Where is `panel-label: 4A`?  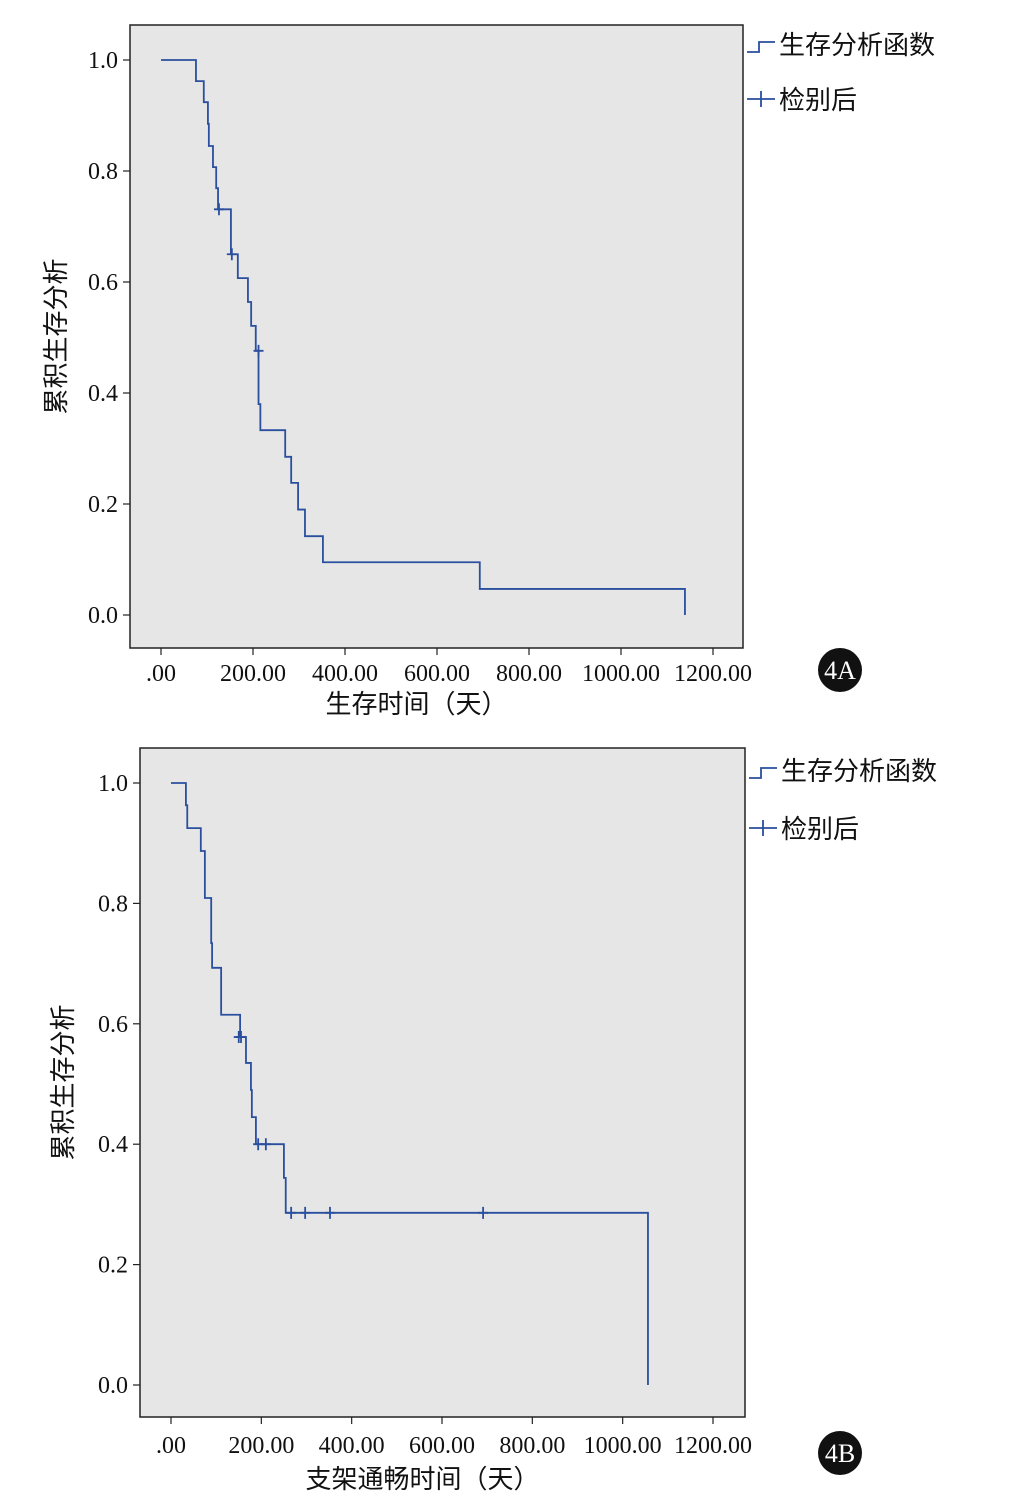
panel-label: 4A is located at coordinates (840, 670).